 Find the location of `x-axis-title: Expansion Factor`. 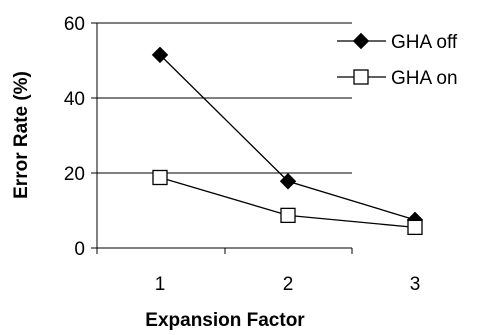

x-axis-title: Expansion Factor is located at coordinates (225, 320).